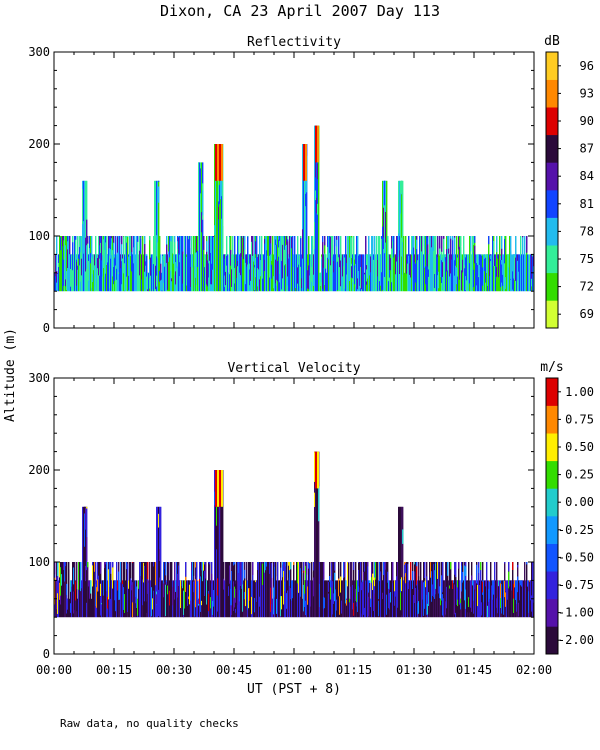 The image size is (600, 750). I want to click on colorbar-tick-label: 69, so click(587, 314).